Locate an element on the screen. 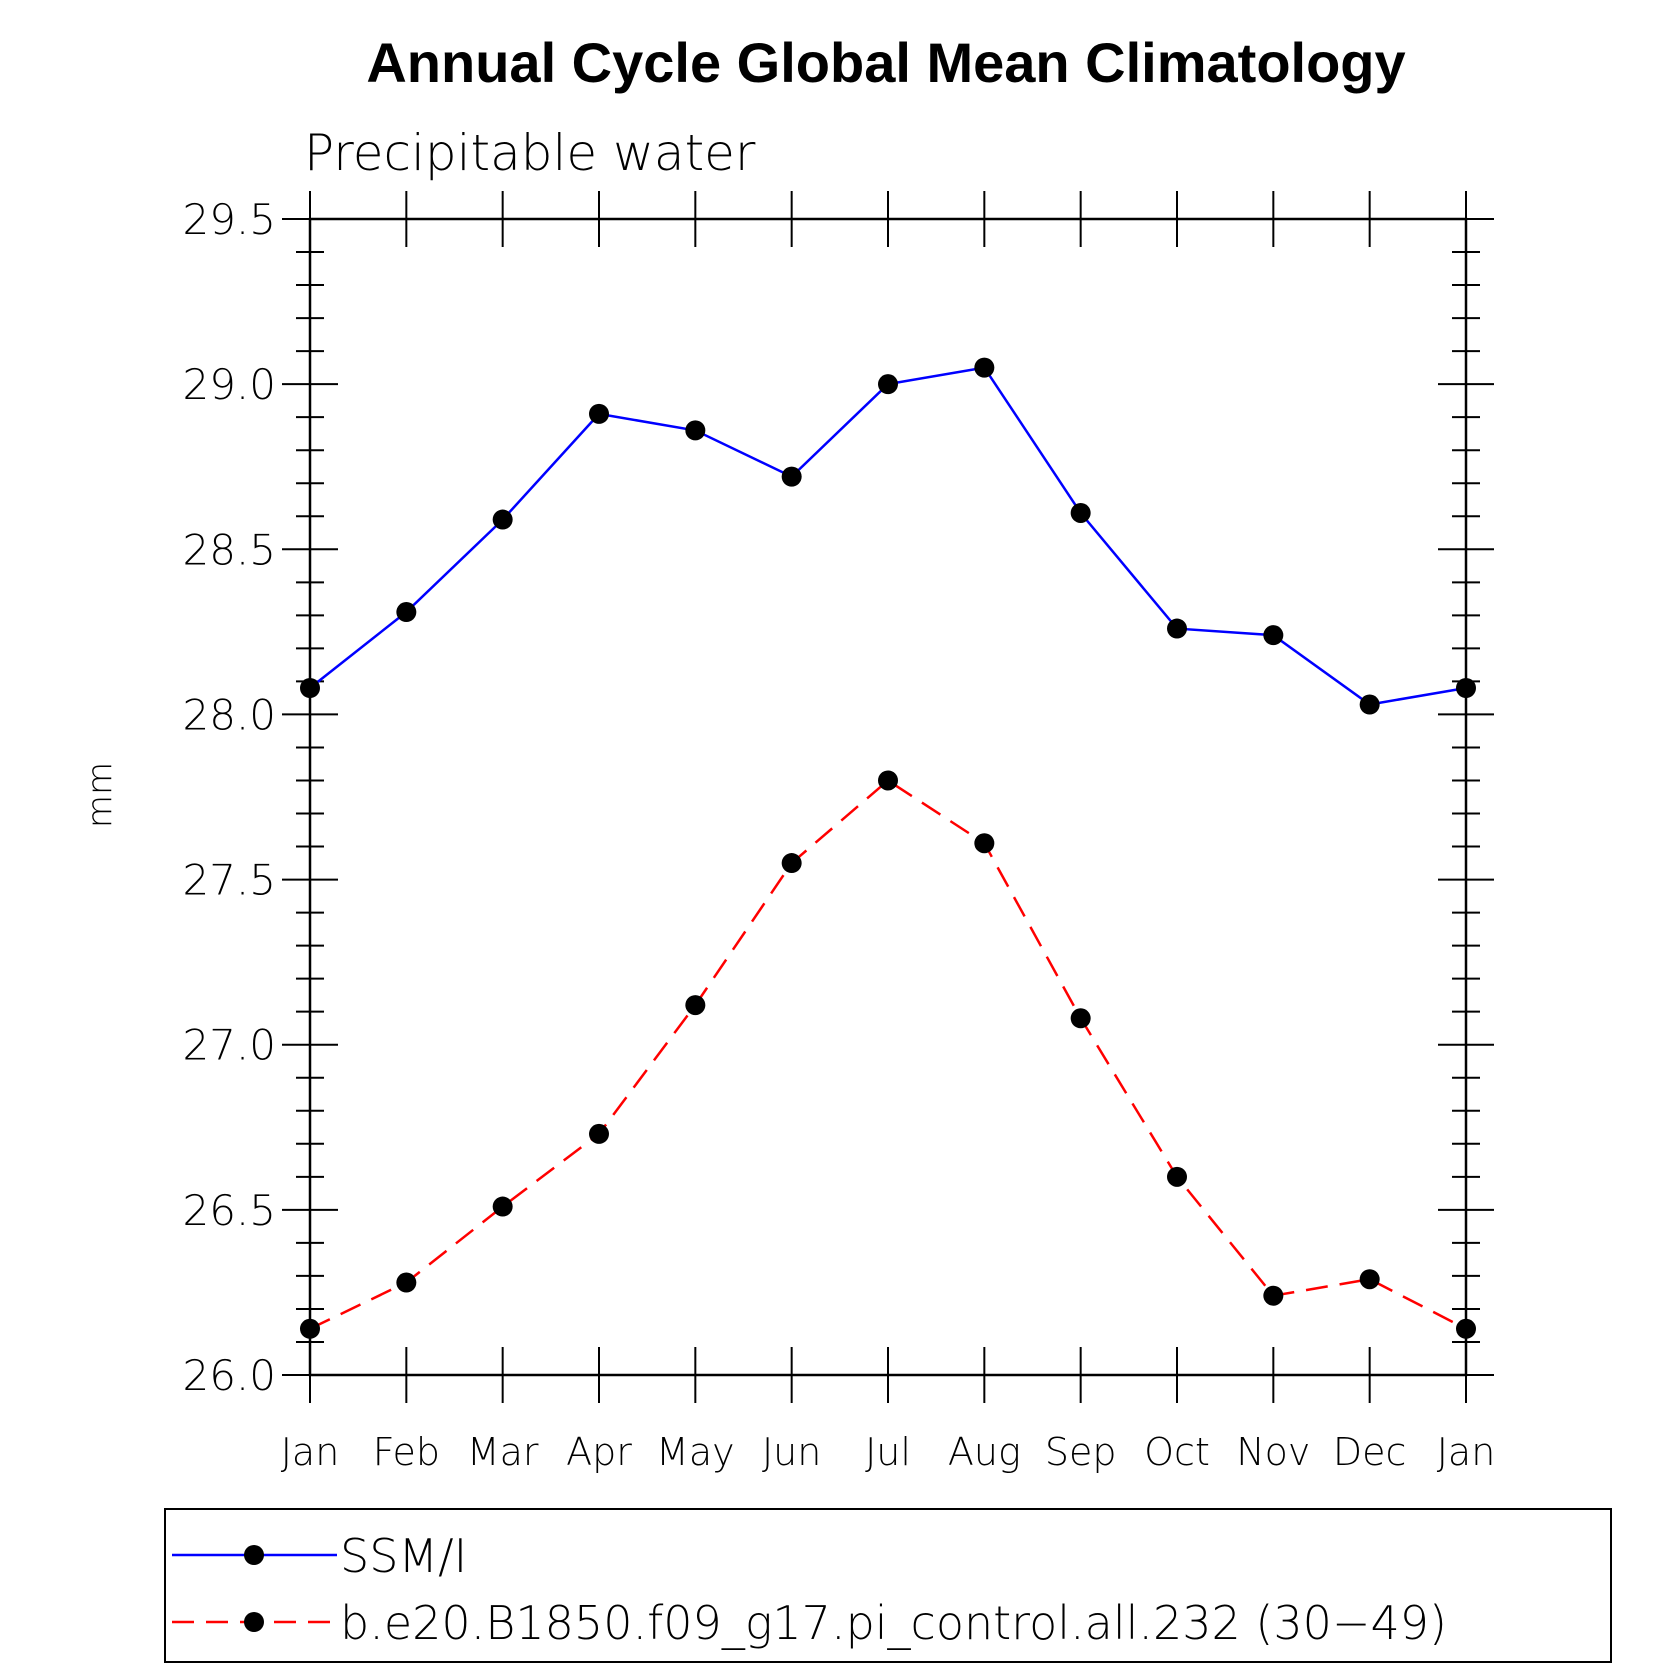 Image resolution: width=1680 pixels, height=1680 pixels. y-tick-label: 26.0 is located at coordinates (229, 1375).